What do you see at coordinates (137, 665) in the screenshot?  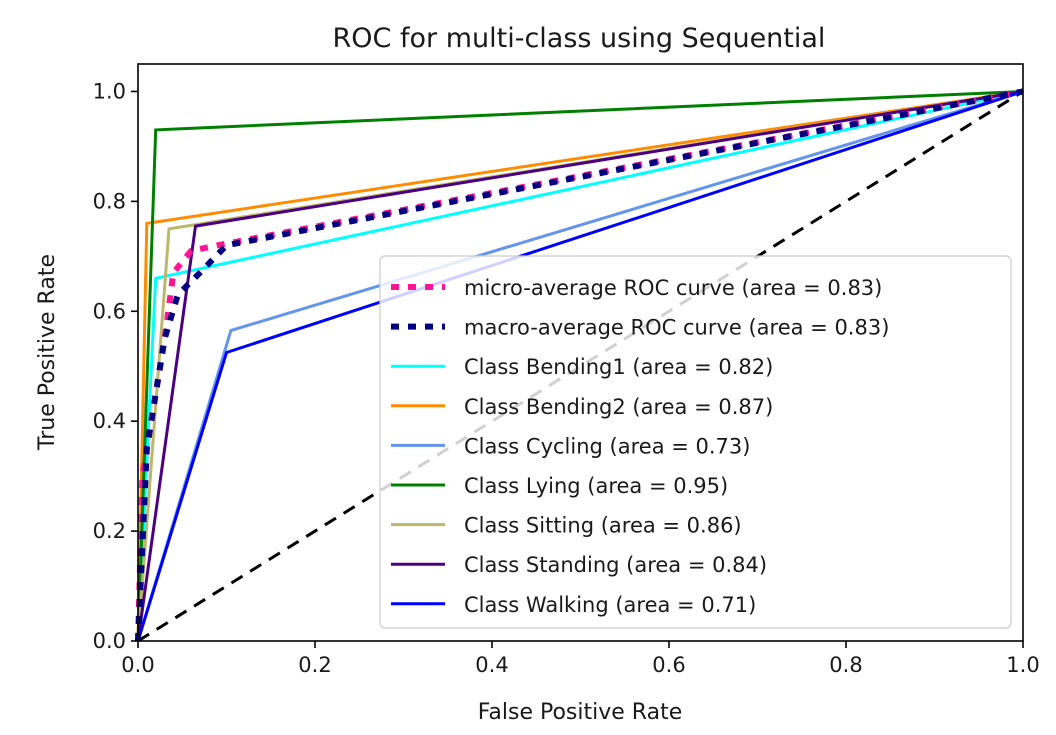 I see `x-tick-label: 0.0` at bounding box center [137, 665].